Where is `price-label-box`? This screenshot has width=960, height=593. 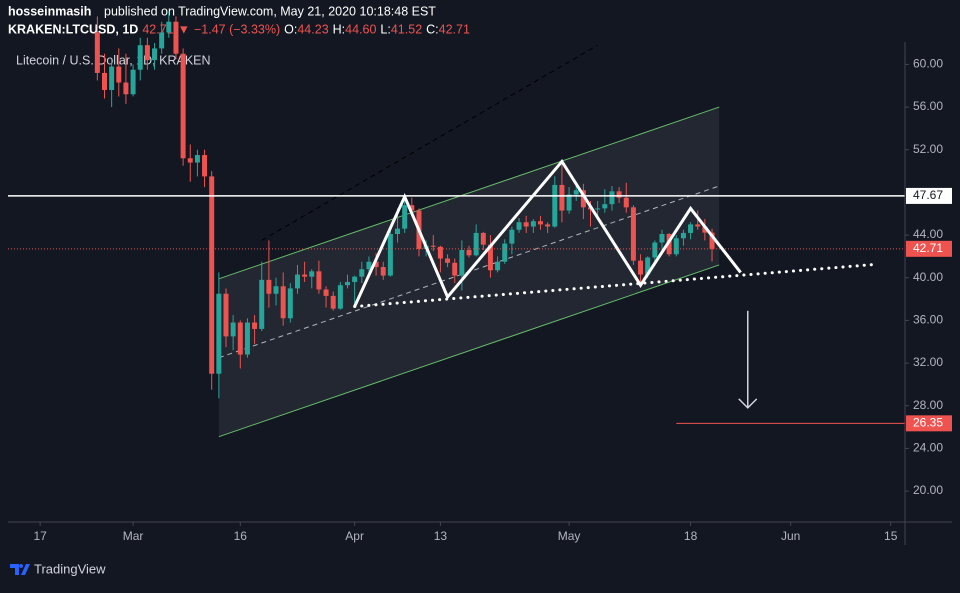 price-label-box is located at coordinates (929, 195).